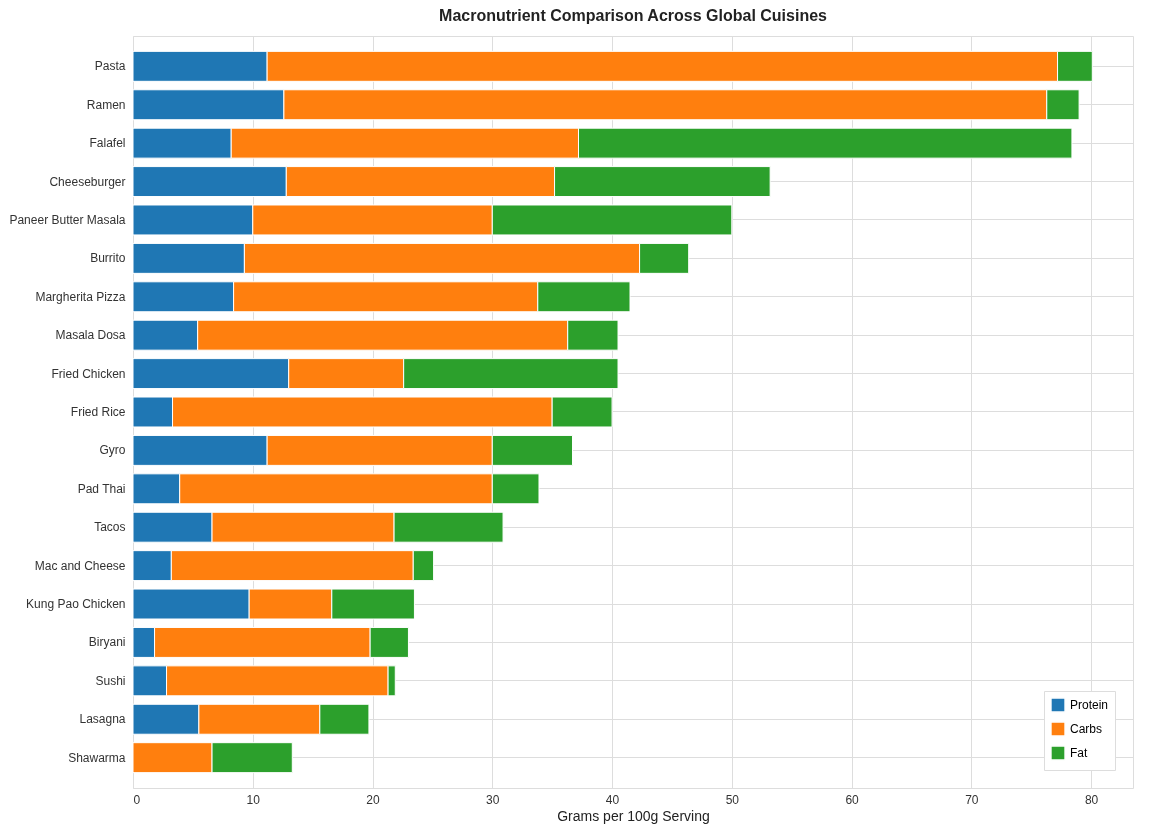  I want to click on y-tick-label: Shawarma, so click(97, 757).